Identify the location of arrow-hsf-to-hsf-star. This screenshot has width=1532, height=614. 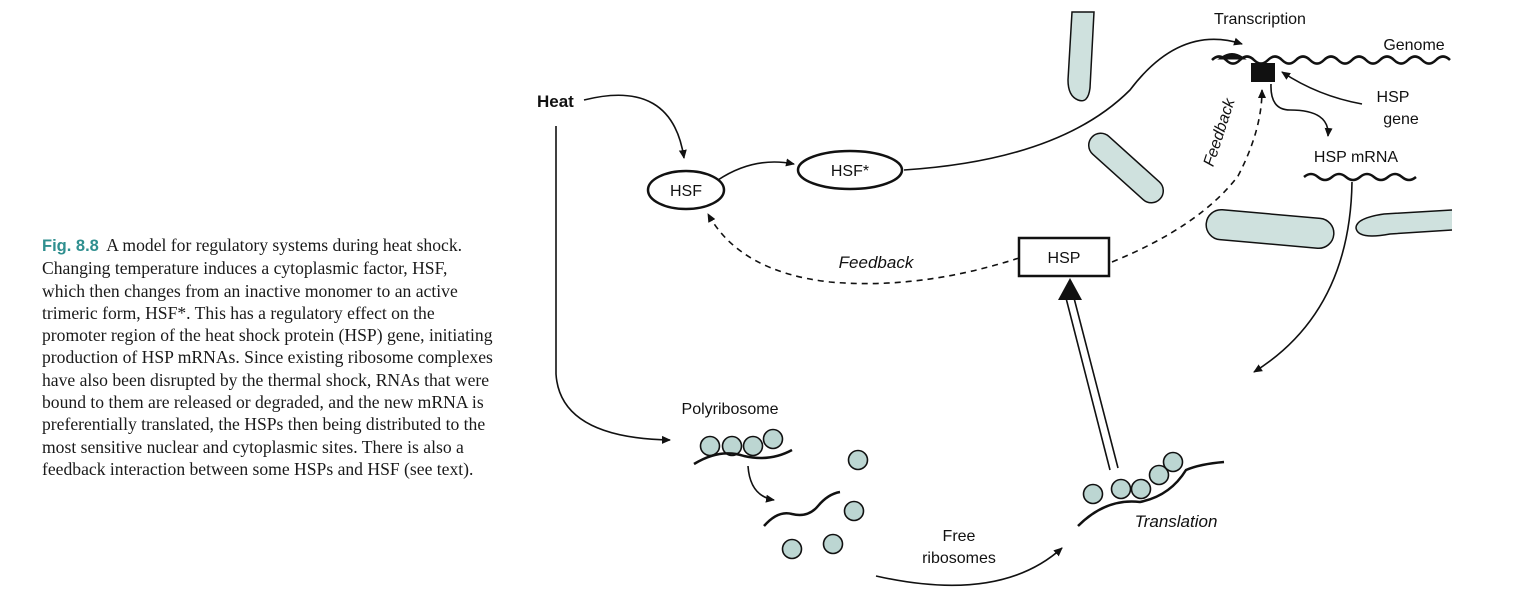
(756, 169).